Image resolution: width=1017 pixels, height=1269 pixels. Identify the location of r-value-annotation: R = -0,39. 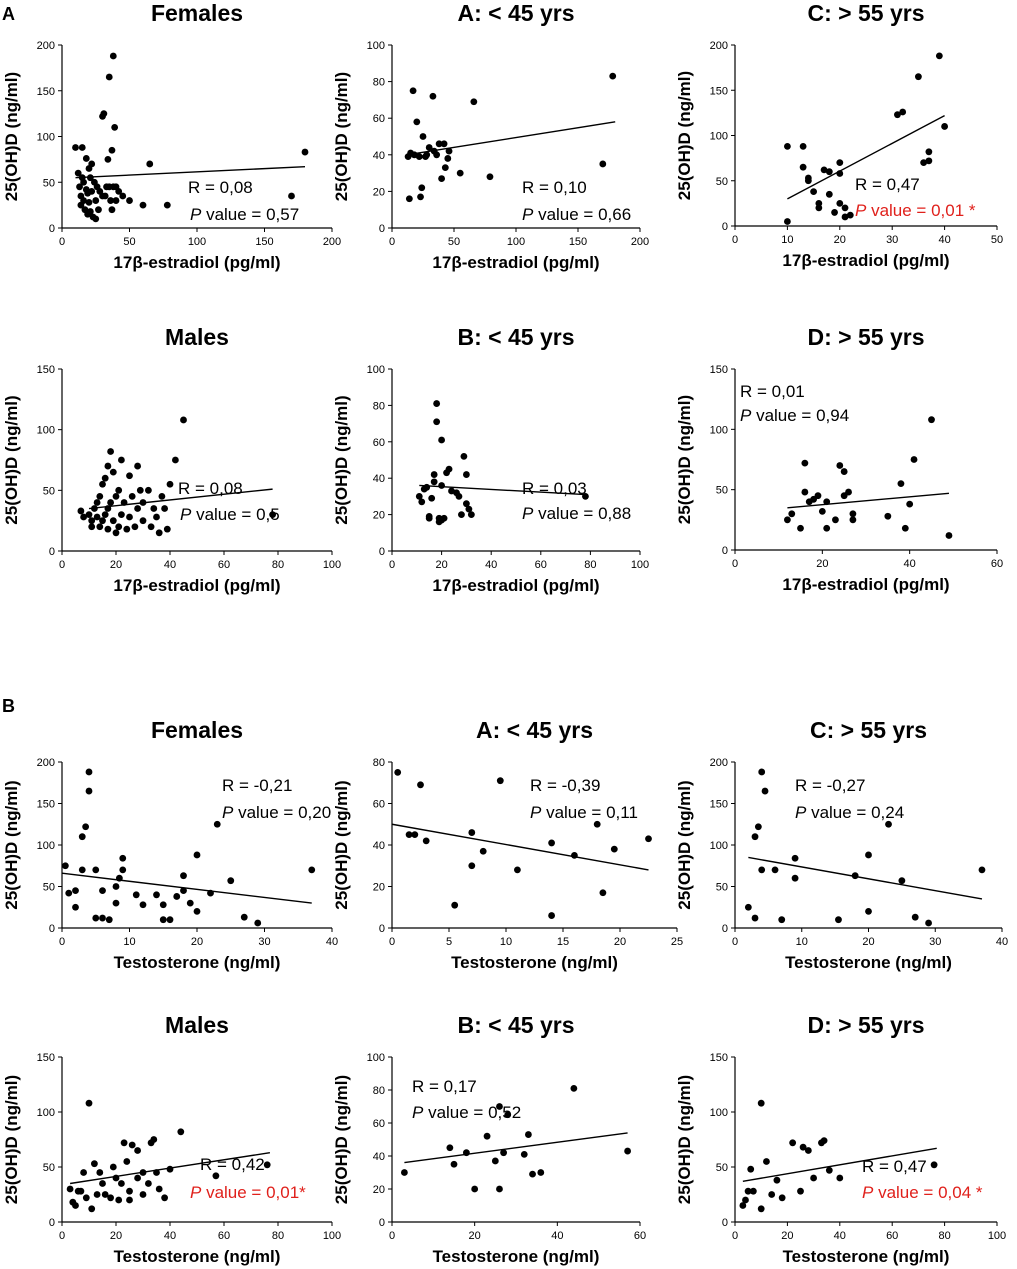
(565, 785).